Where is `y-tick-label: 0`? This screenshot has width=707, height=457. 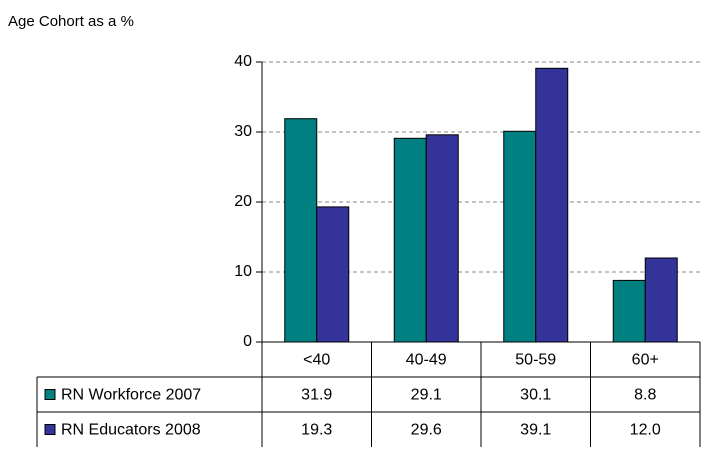
y-tick-label: 0 is located at coordinates (247, 341).